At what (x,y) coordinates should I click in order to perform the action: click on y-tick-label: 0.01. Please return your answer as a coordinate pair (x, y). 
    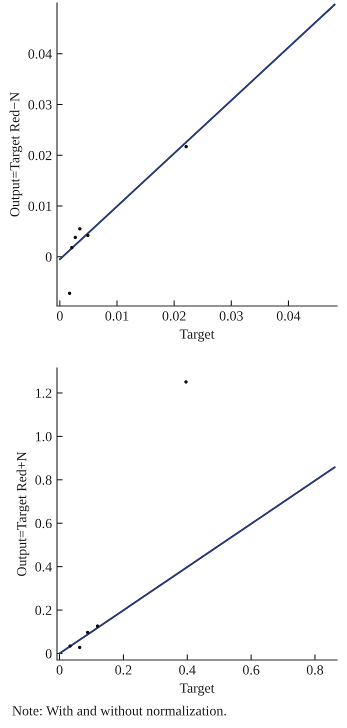
    Looking at the image, I should click on (40, 207).